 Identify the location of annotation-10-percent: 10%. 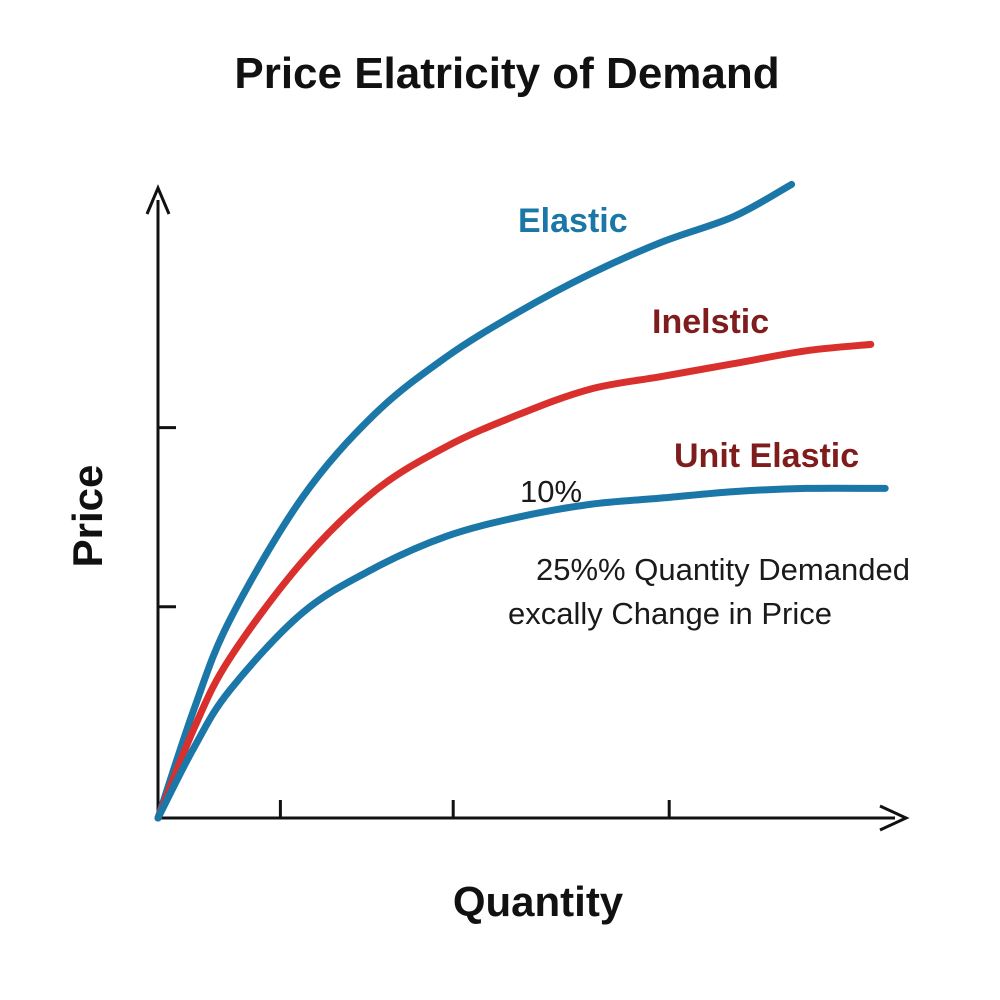
(551, 491).